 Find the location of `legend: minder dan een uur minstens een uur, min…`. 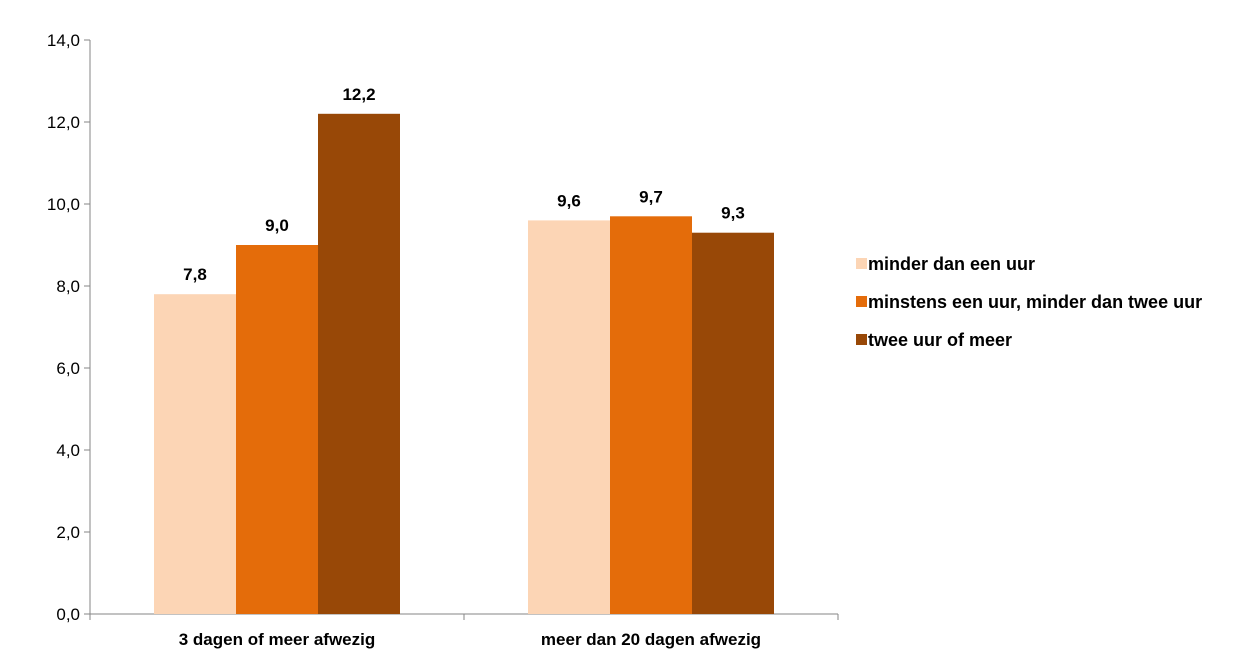

legend: minder dan een uur minstens een uur, min… is located at coordinates (1045, 309).